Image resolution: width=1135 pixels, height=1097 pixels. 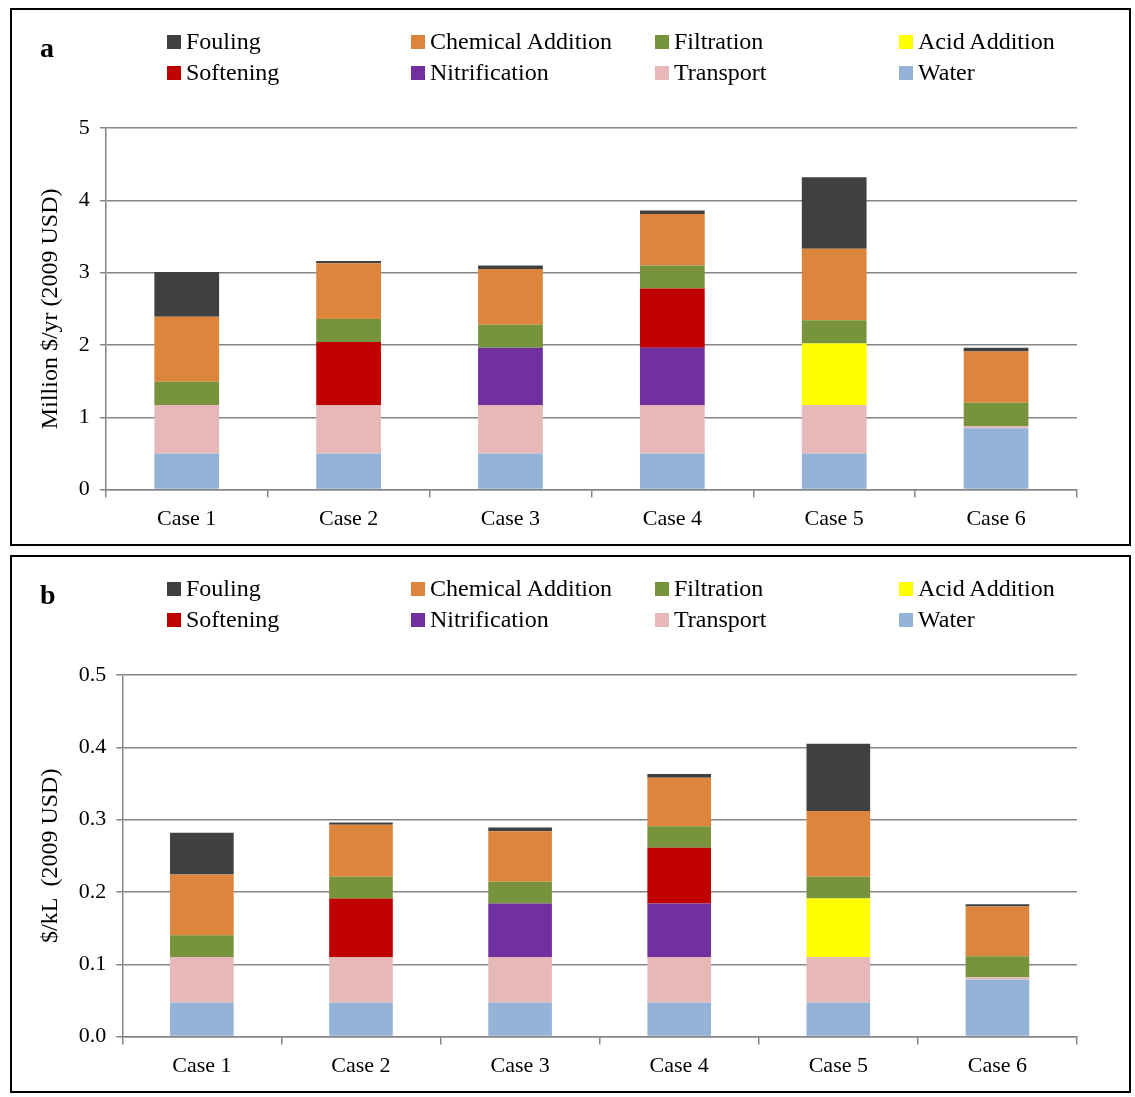 I want to click on y-tick-label: 1, so click(x=84, y=416).